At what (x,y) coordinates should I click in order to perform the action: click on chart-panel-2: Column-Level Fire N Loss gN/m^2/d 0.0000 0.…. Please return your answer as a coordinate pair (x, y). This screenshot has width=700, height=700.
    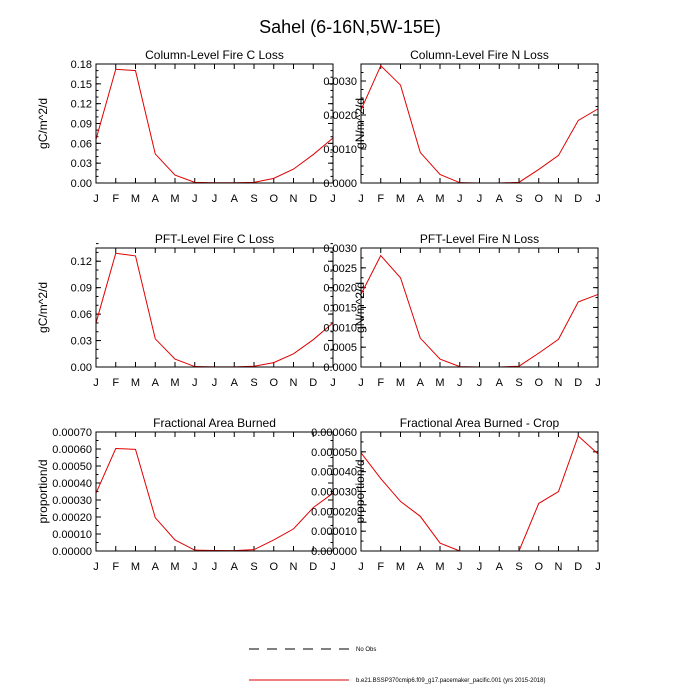
    Looking at the image, I should click on (461, 126).